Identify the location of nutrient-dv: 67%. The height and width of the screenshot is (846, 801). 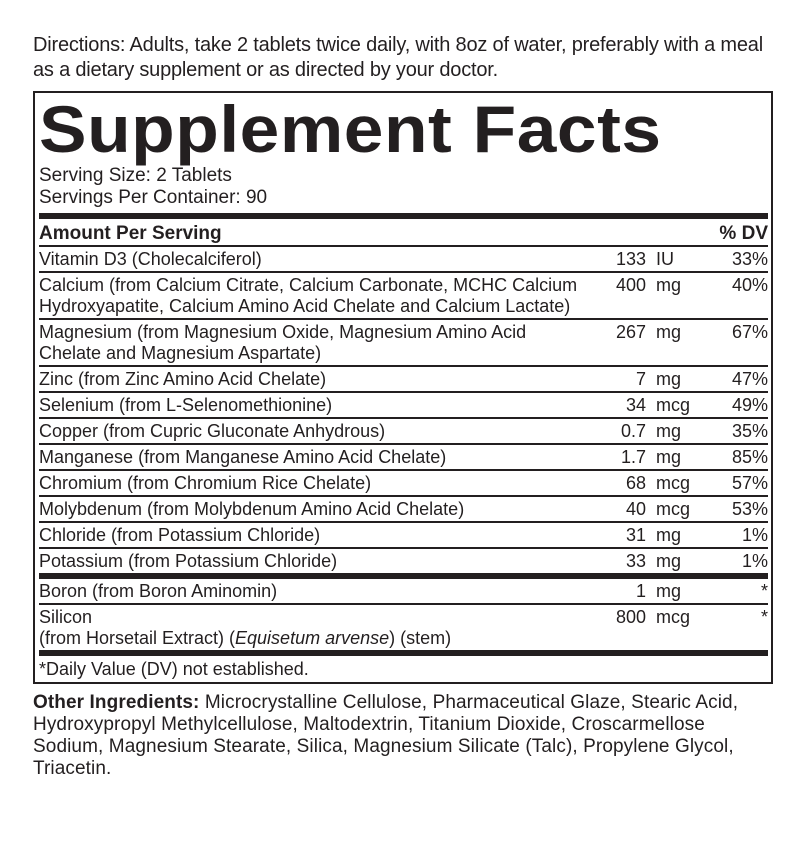
(739, 343).